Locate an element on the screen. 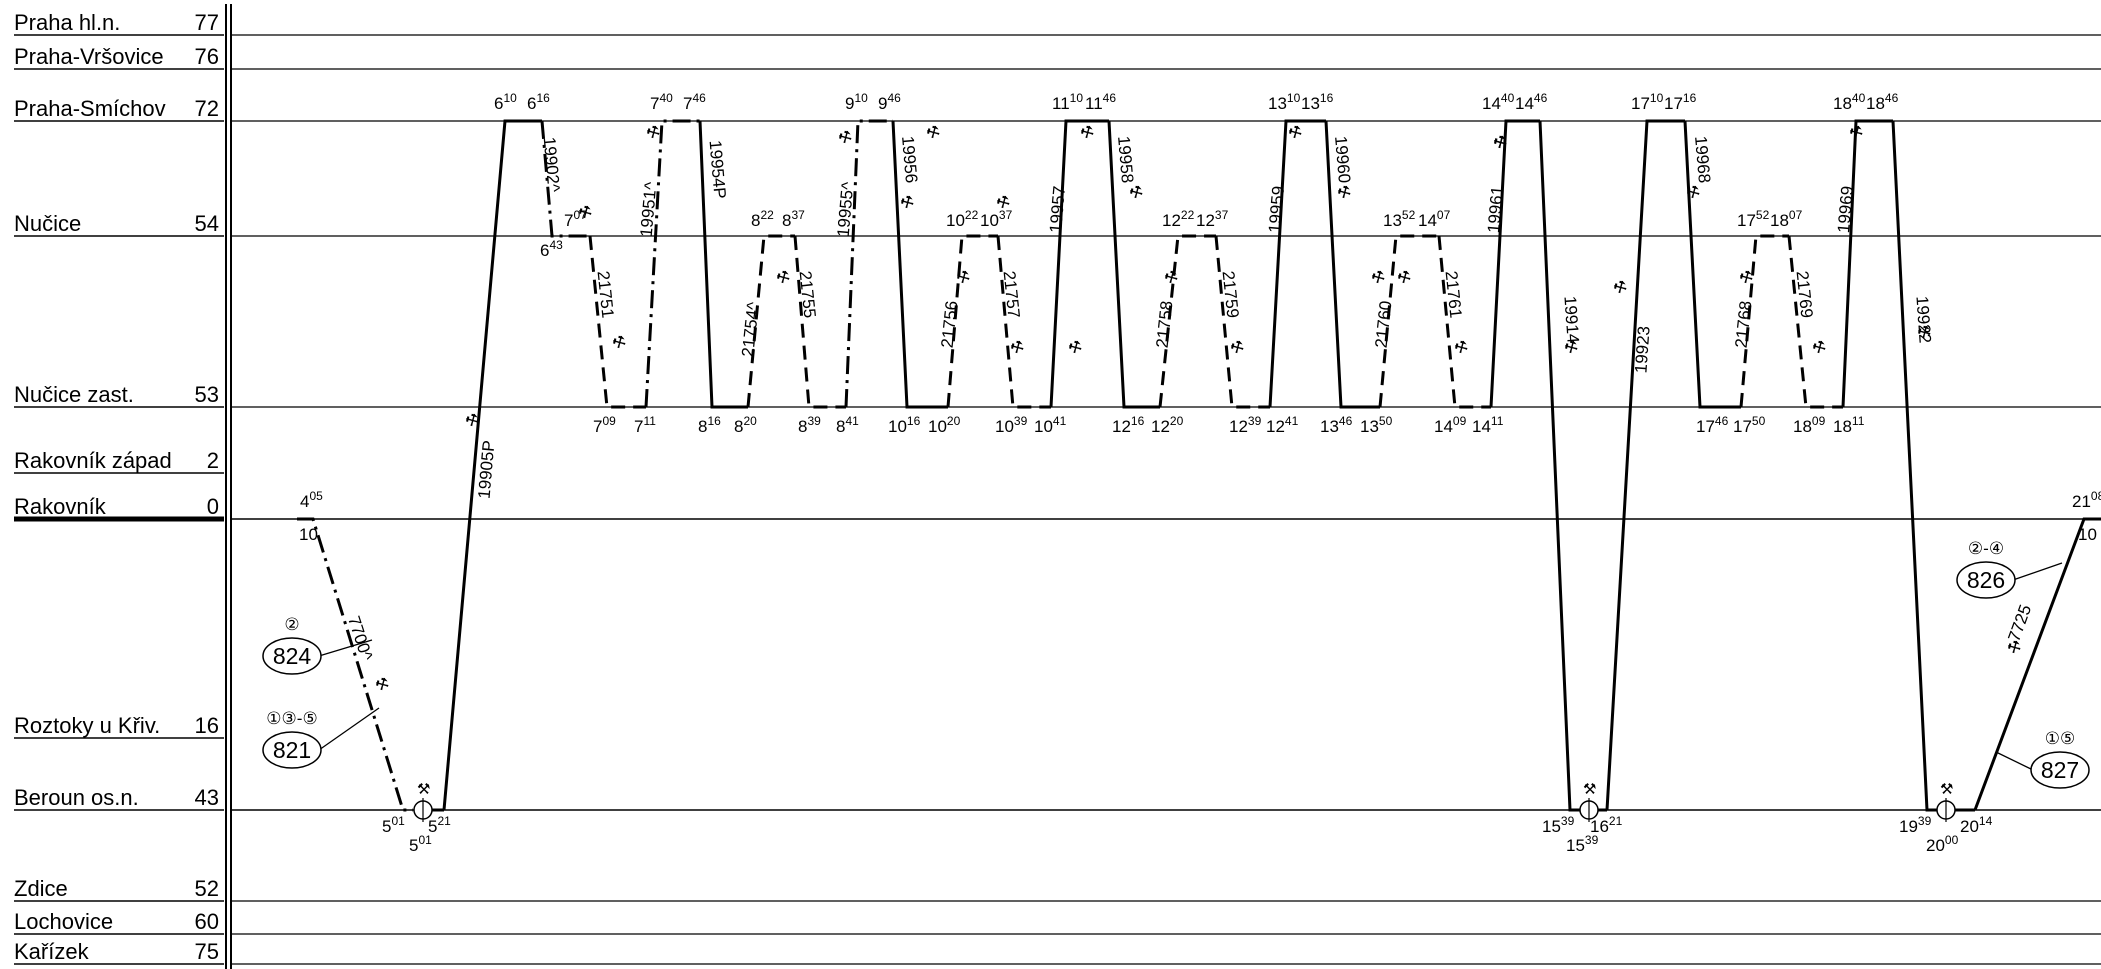 This screenshot has width=2101, height=969. circulation-number: 821 is located at coordinates (292, 750).